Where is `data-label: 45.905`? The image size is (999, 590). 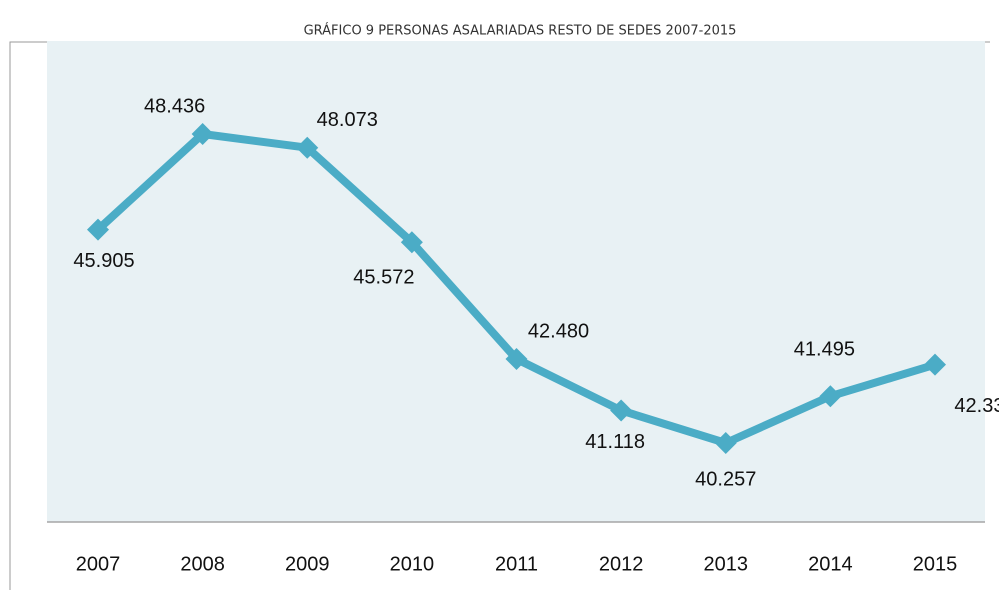
data-label: 45.905 is located at coordinates (103, 261).